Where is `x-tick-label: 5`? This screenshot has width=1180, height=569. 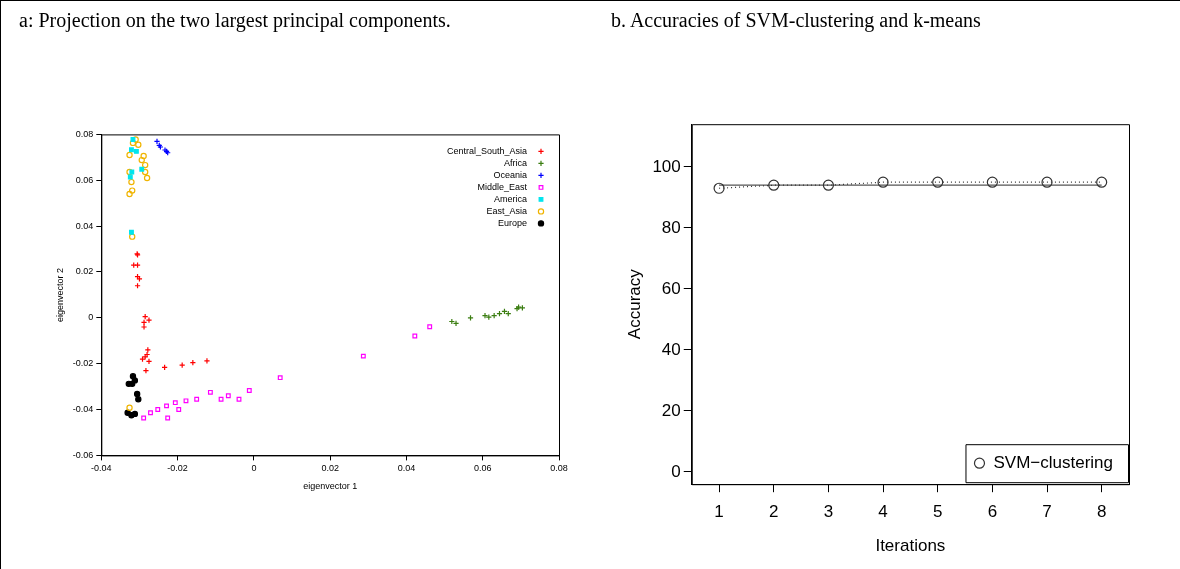 x-tick-label: 5 is located at coordinates (937, 512).